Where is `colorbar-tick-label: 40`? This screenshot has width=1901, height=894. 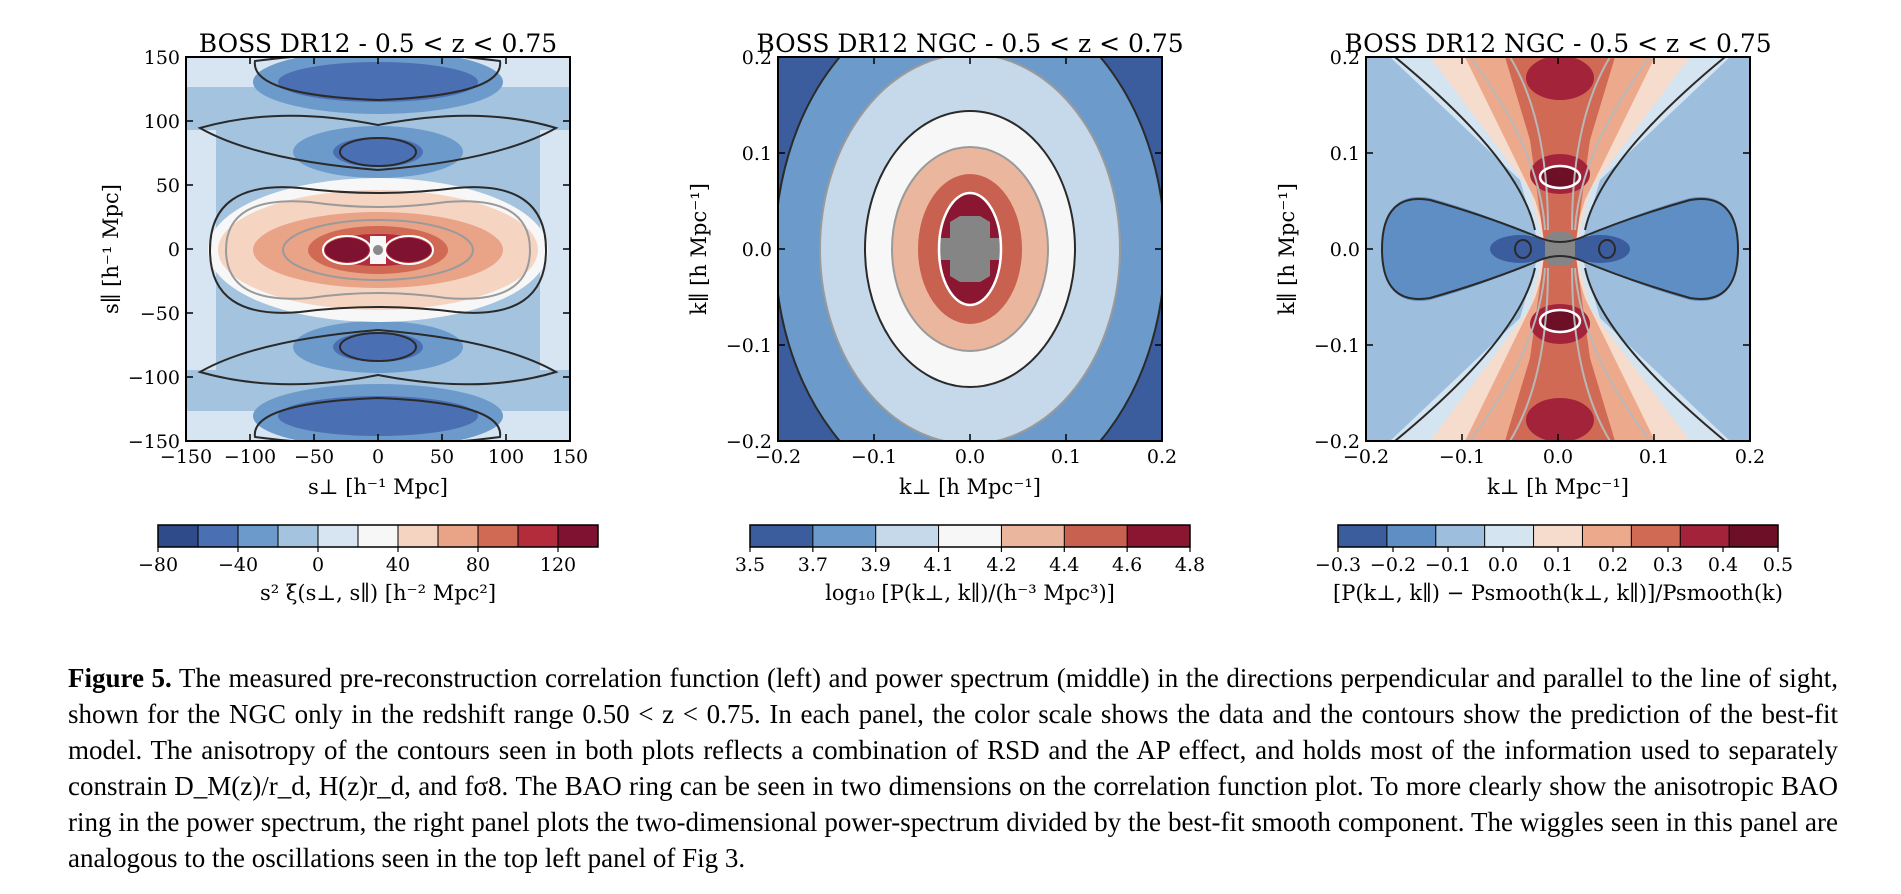
colorbar-tick-label: 40 is located at coordinates (398, 565).